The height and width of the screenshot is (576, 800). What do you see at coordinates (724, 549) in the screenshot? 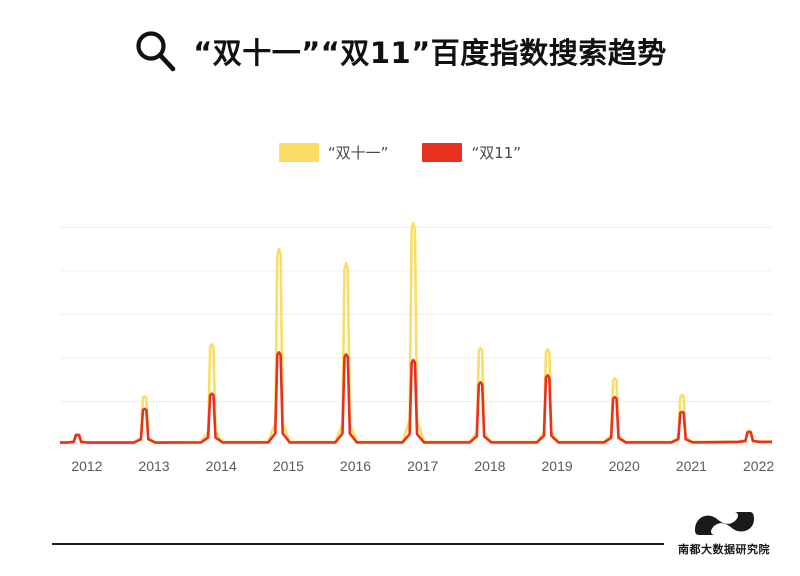
I see `footer-brand-text: 南都大数据研究院` at bounding box center [724, 549].